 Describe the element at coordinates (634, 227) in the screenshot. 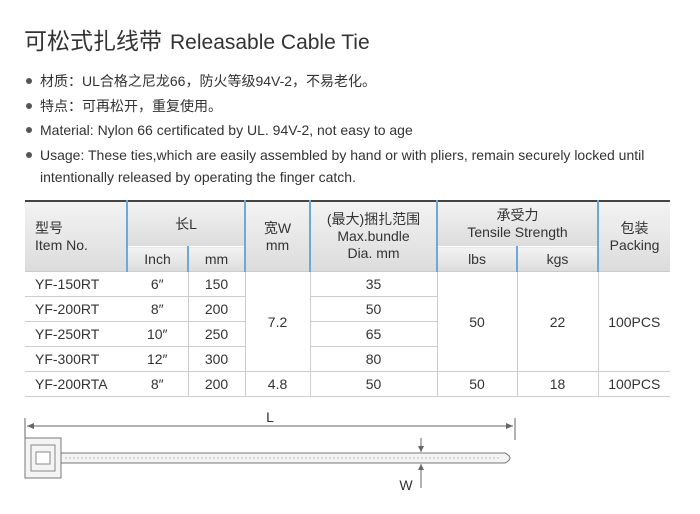

I see `header-text: 包装` at that location.